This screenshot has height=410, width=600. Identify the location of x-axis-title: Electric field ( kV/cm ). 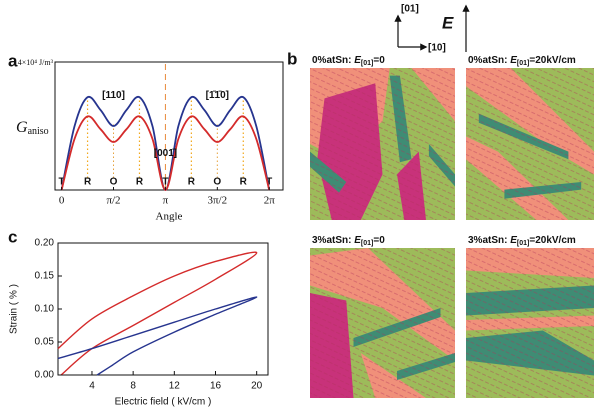
(163, 402).